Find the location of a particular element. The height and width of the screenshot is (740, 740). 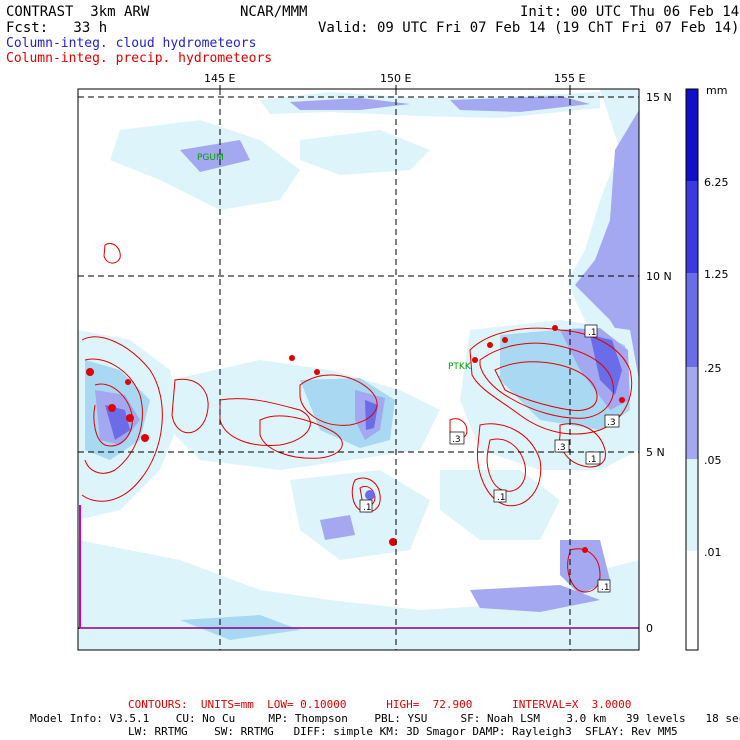

lon-label-155: 155 E is located at coordinates (569, 78).